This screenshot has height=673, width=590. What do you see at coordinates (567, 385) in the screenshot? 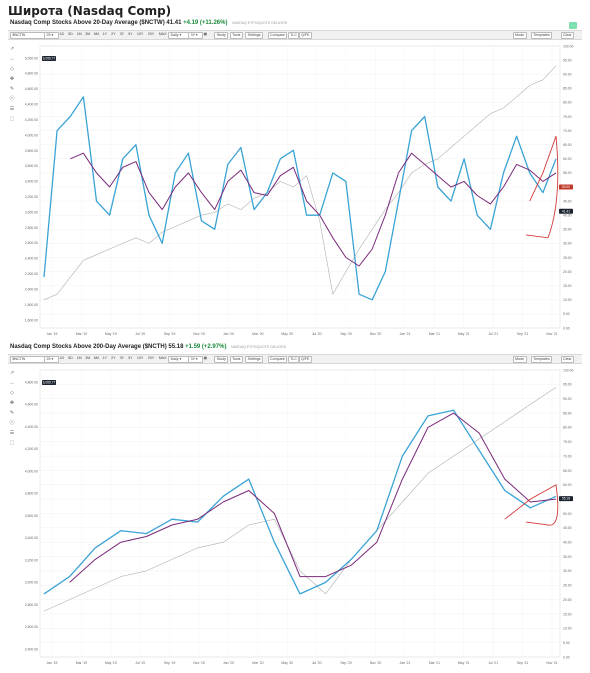
I see `right-tick-label: 95.00` at bounding box center [567, 385].